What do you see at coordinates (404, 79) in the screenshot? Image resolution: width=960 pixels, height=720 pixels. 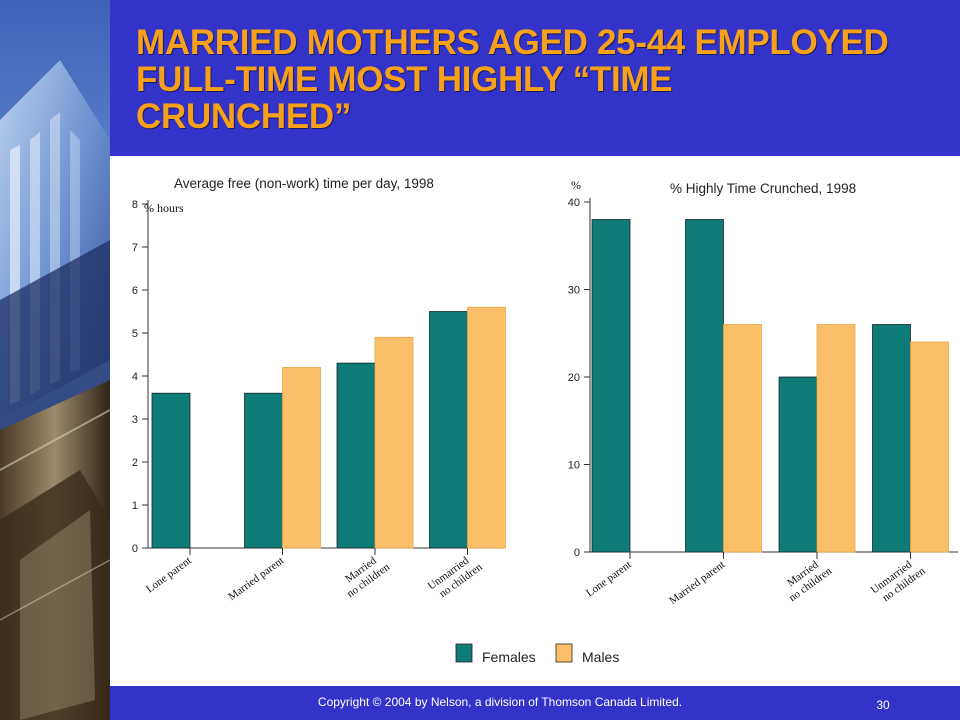 I see `slide-title-line-2: FULL-TIME MOST HIGHLY “TIME` at bounding box center [404, 79].